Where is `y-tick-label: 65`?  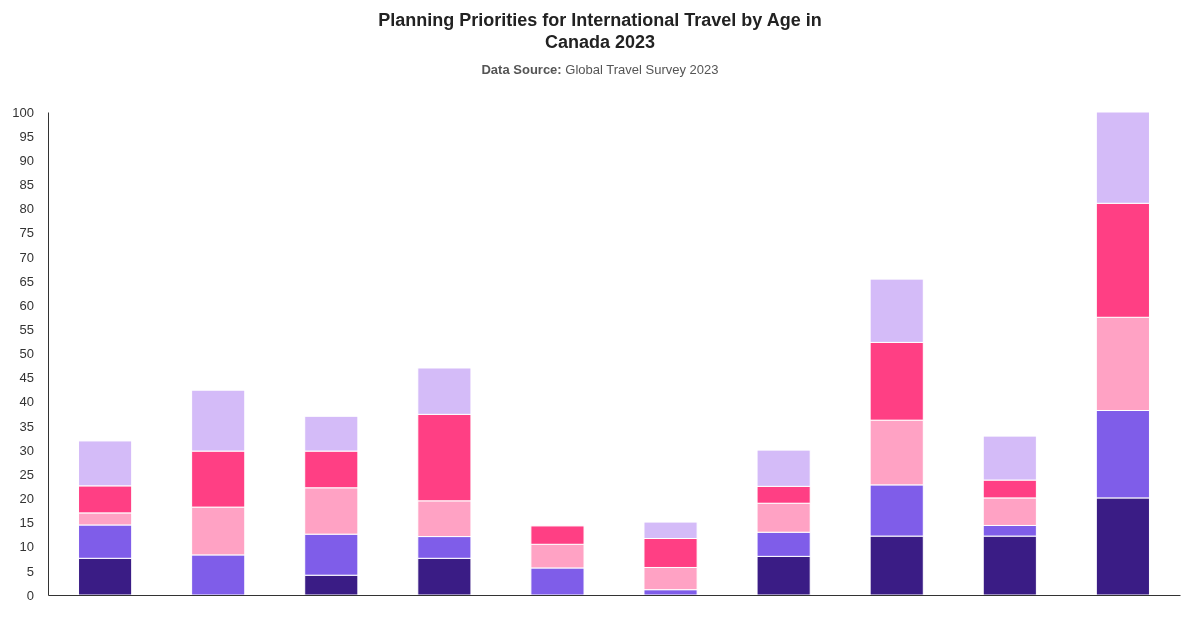 y-tick-label: 65 is located at coordinates (26, 281).